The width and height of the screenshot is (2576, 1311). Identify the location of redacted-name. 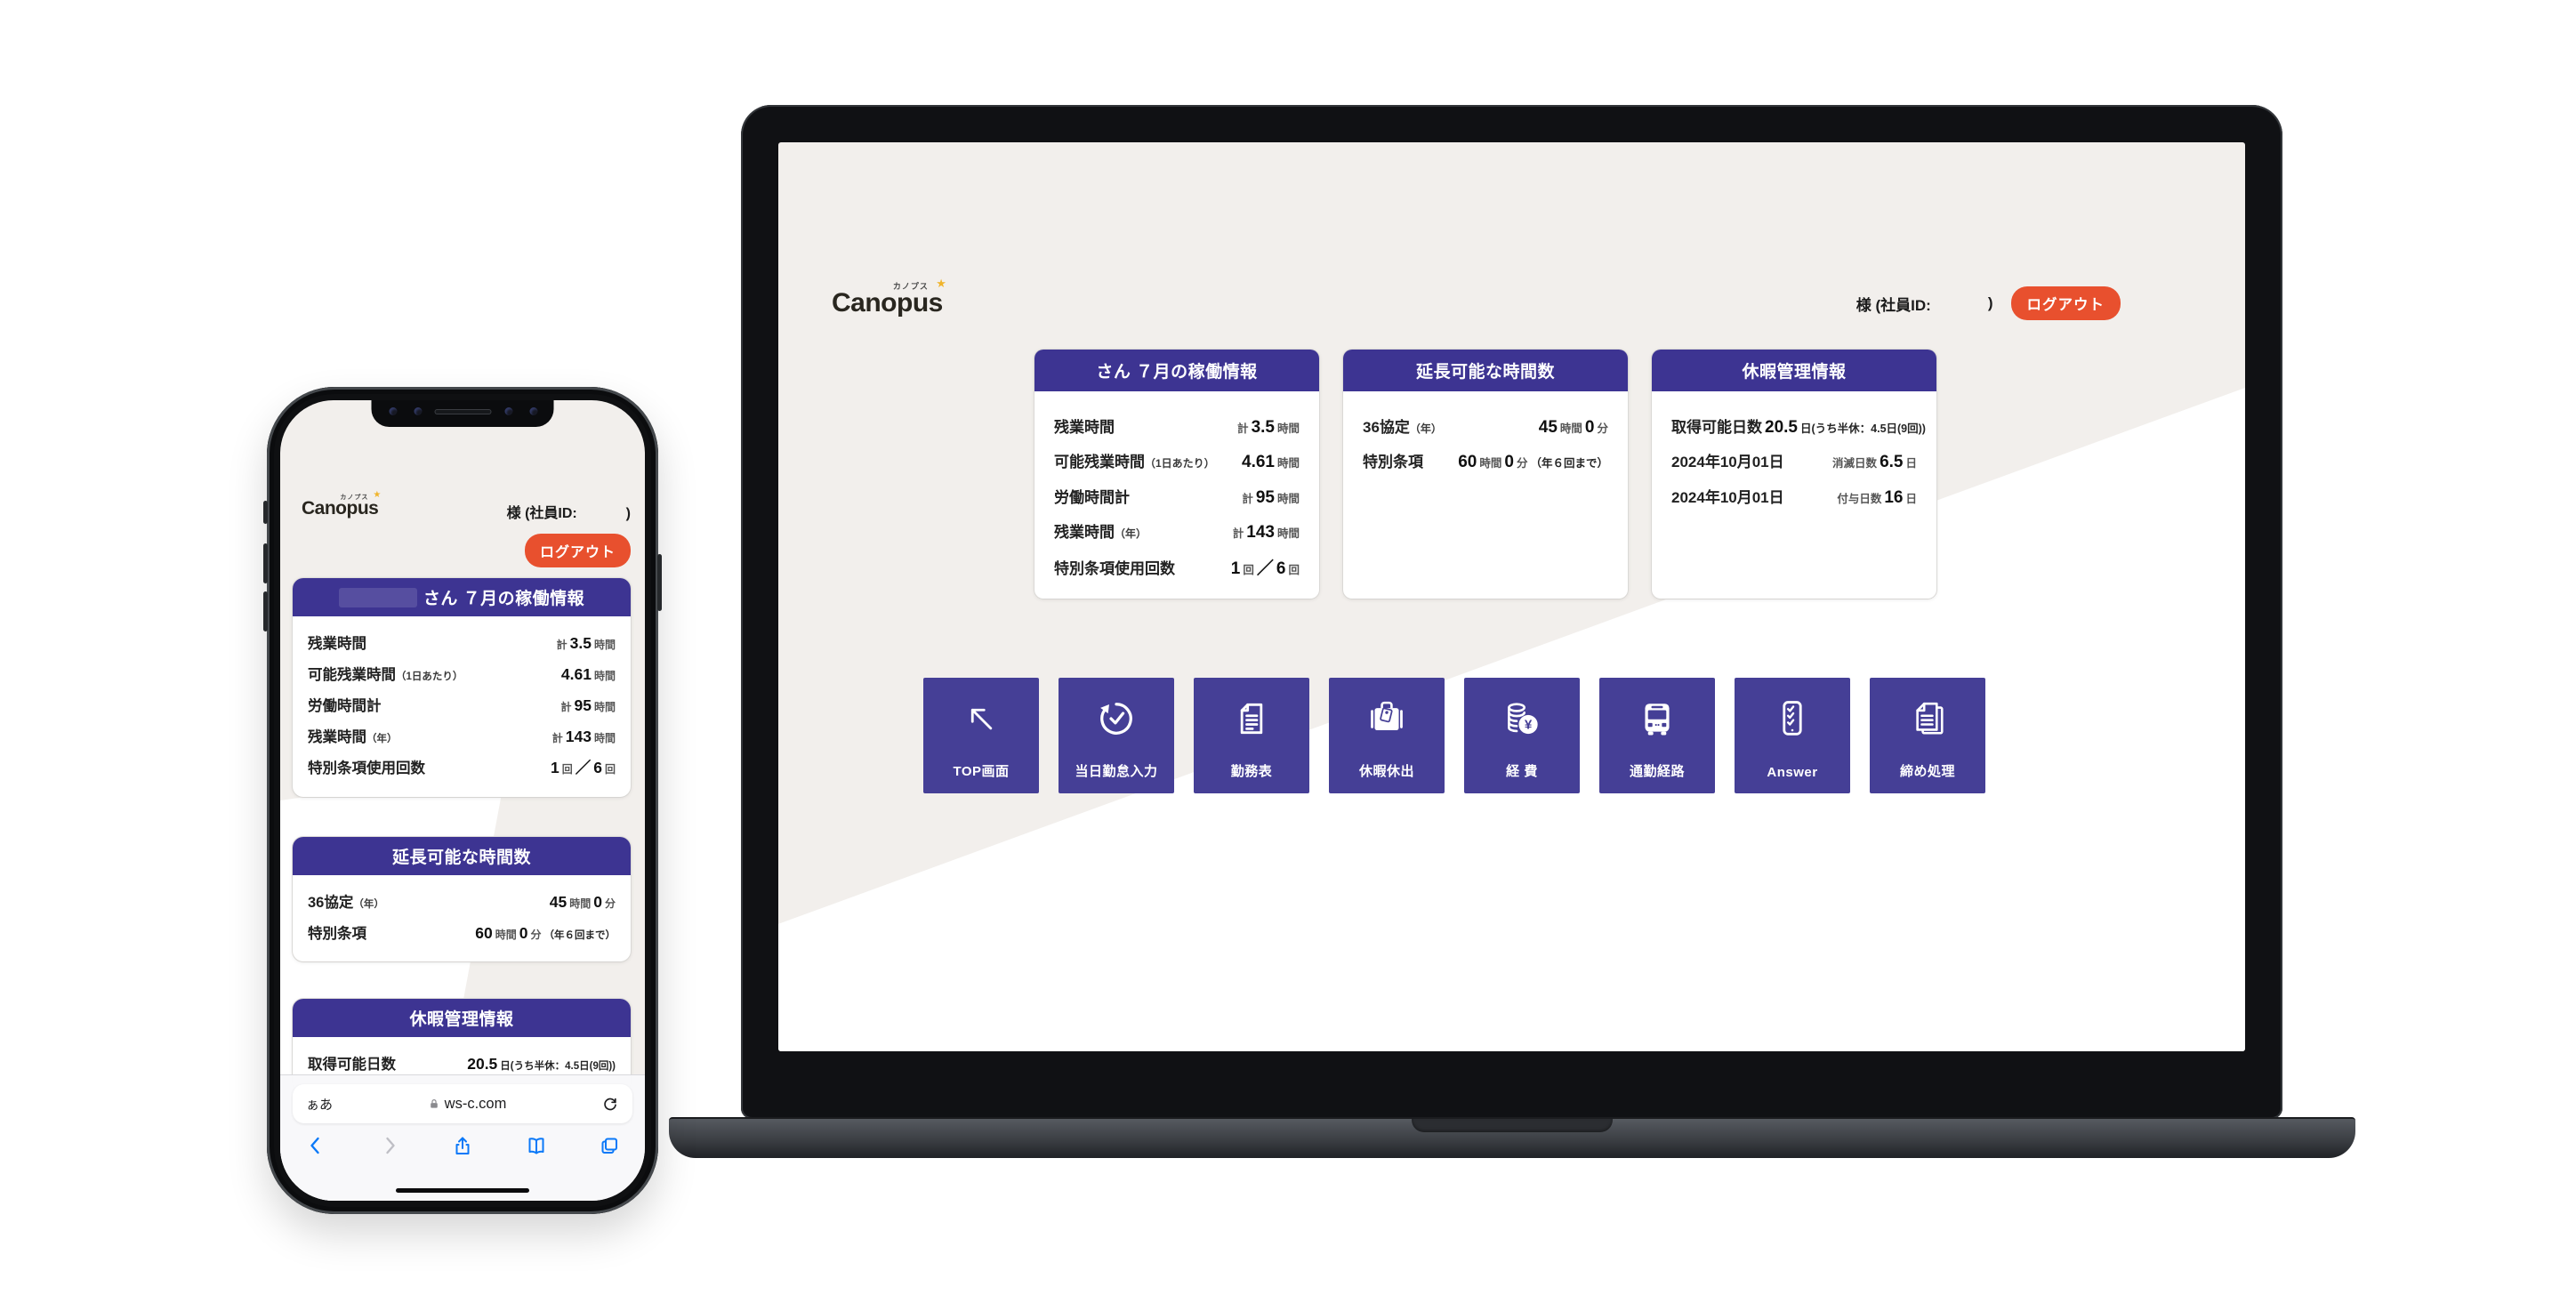
(377, 597).